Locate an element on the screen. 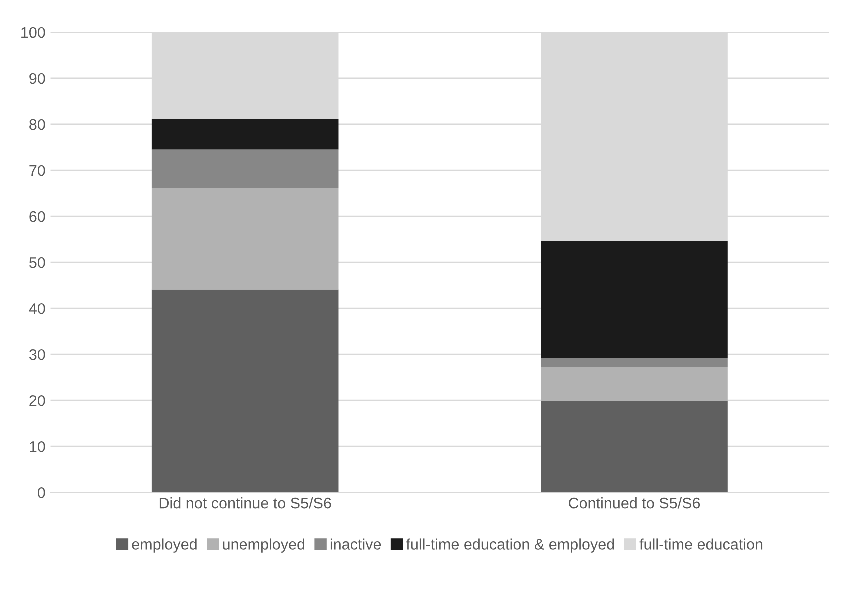 This screenshot has height=590, width=846. y-tick-label: 100 is located at coordinates (34, 32).